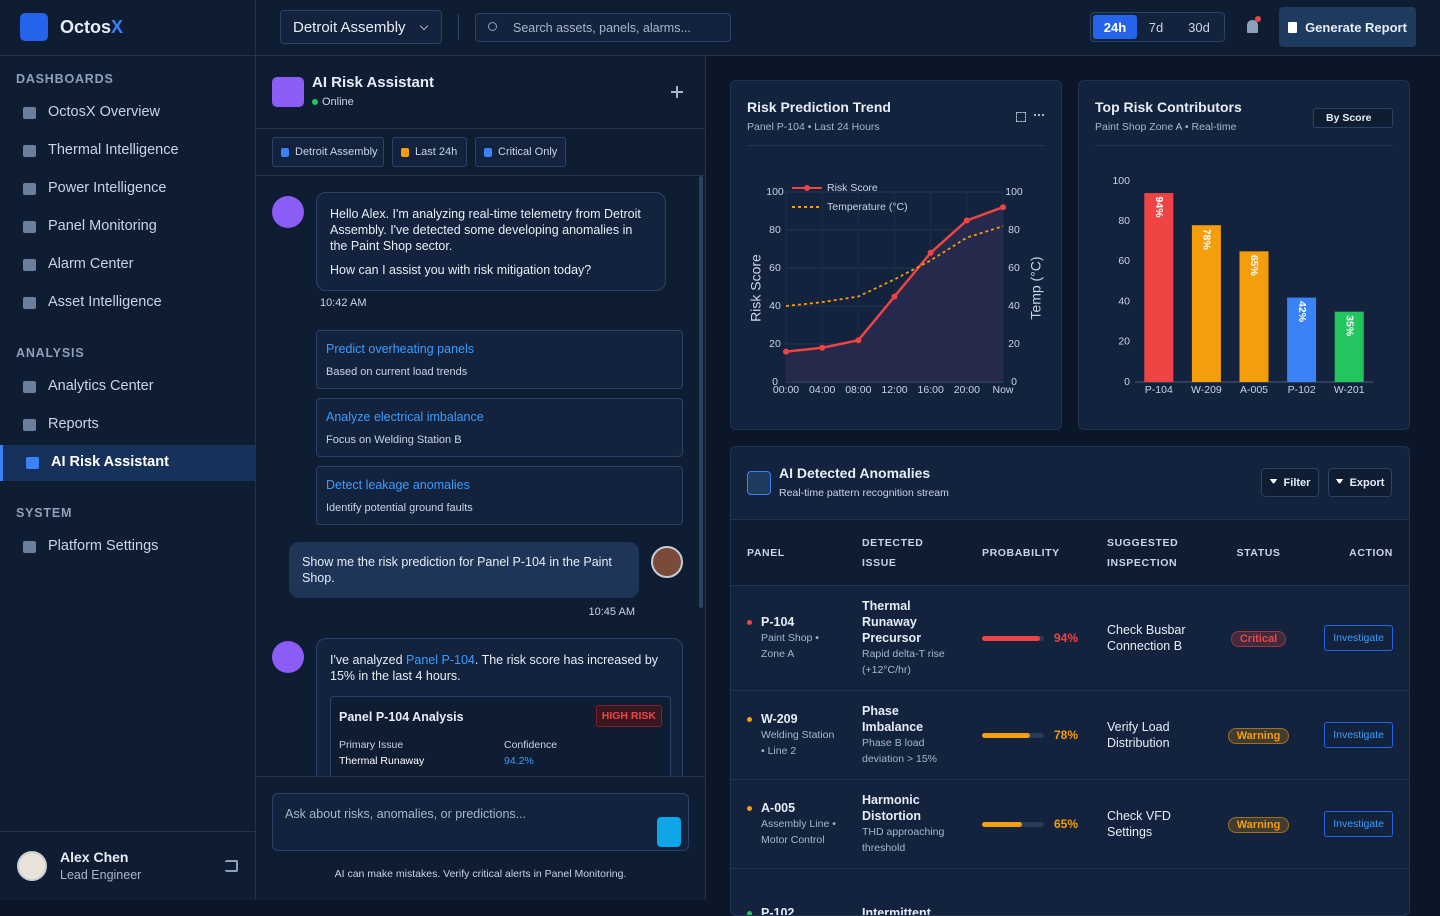 The width and height of the screenshot is (1440, 916). What do you see at coordinates (94, 857) in the screenshot?
I see `user-name: Alex Chen` at bounding box center [94, 857].